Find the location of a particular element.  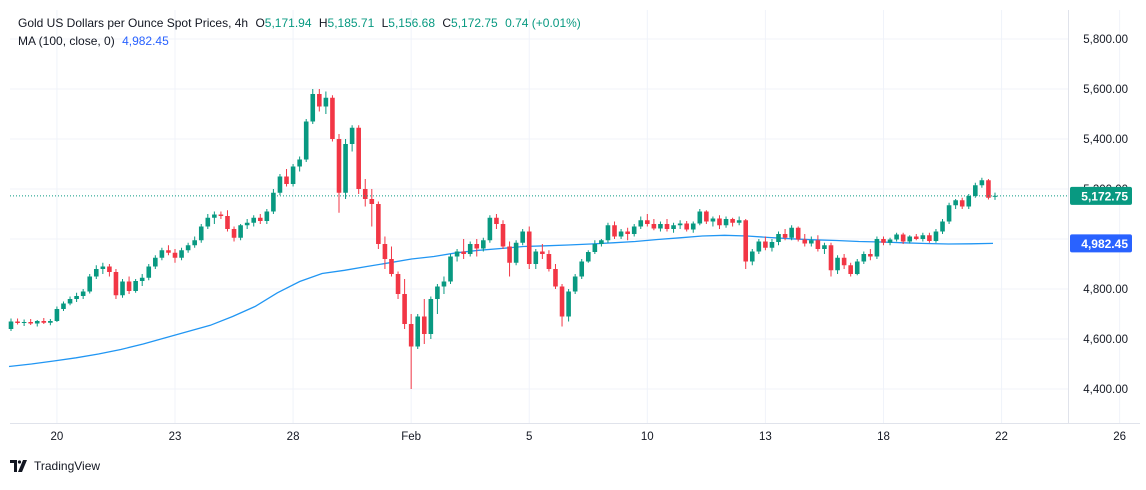

ma-label: MA (100, close, 0) is located at coordinates (66, 41).